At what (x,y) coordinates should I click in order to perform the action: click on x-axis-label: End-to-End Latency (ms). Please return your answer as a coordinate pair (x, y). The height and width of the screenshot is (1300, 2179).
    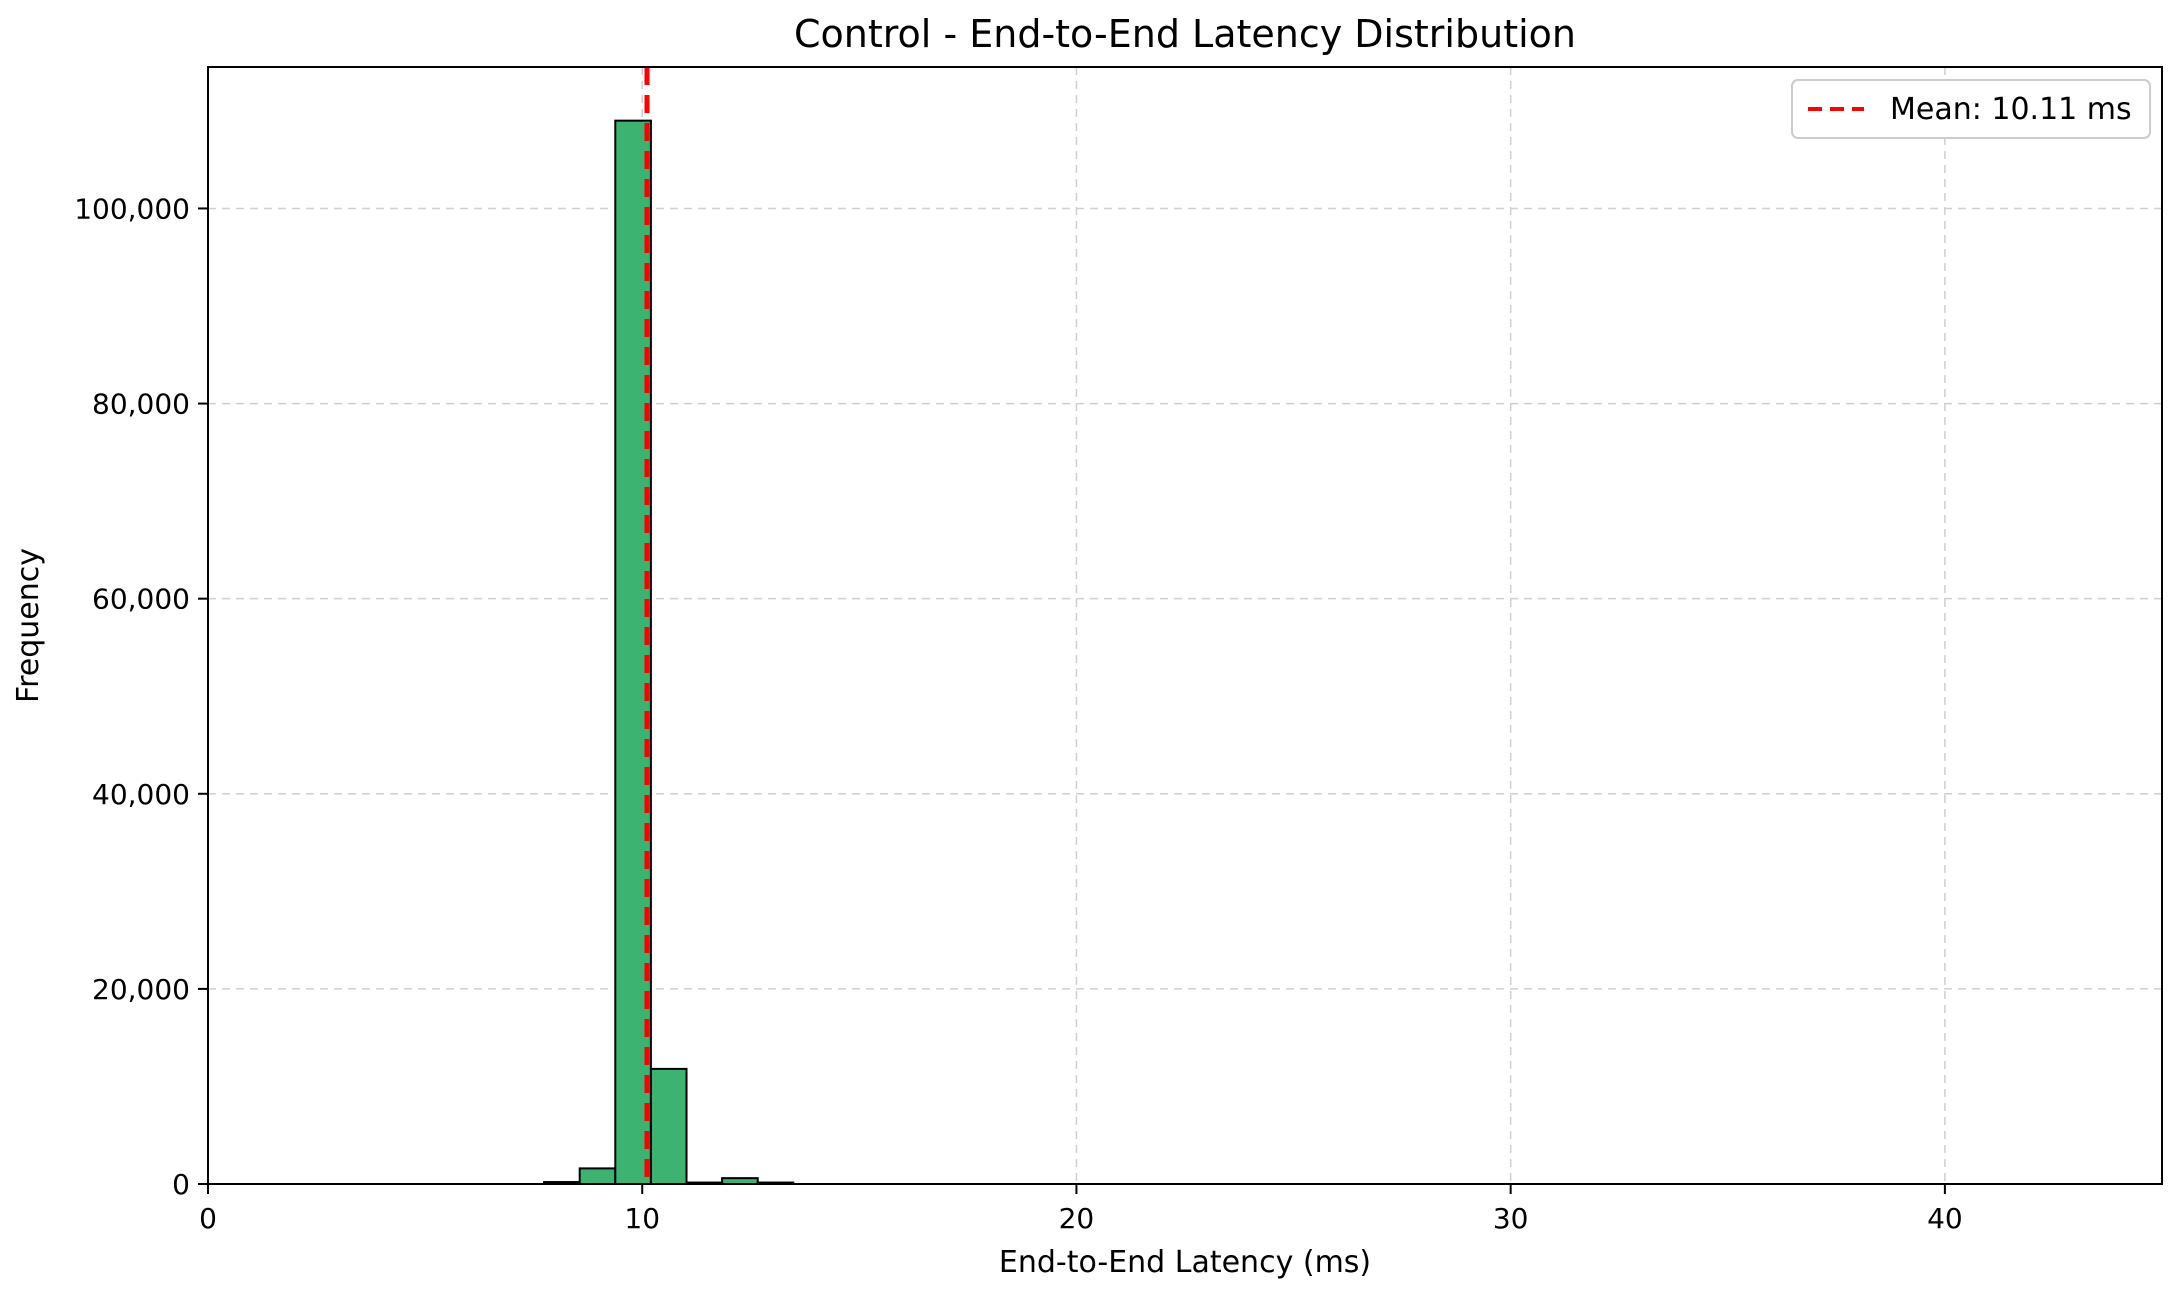
    Looking at the image, I should click on (1185, 1262).